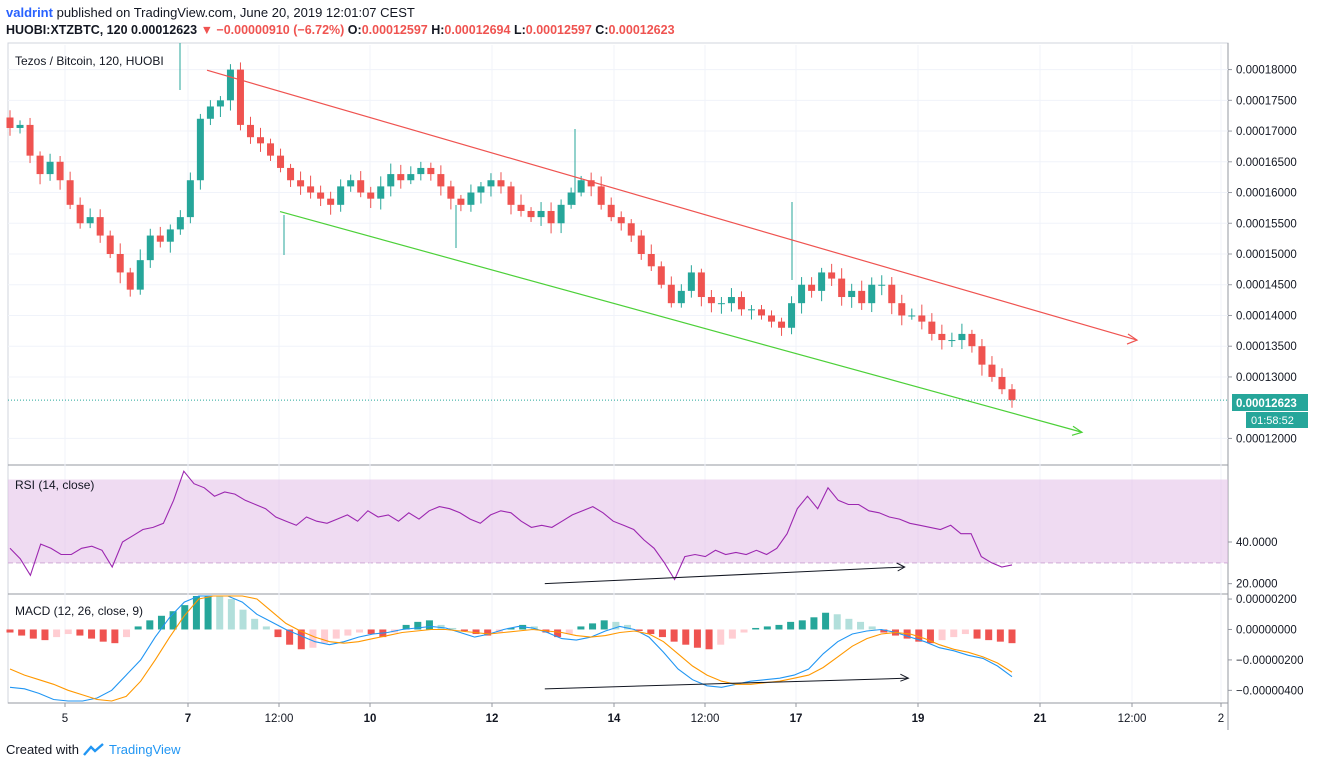 This screenshot has height=768, width=1319. What do you see at coordinates (1266, 439) in the screenshot?
I see `price-axis-label: 0.00012000` at bounding box center [1266, 439].